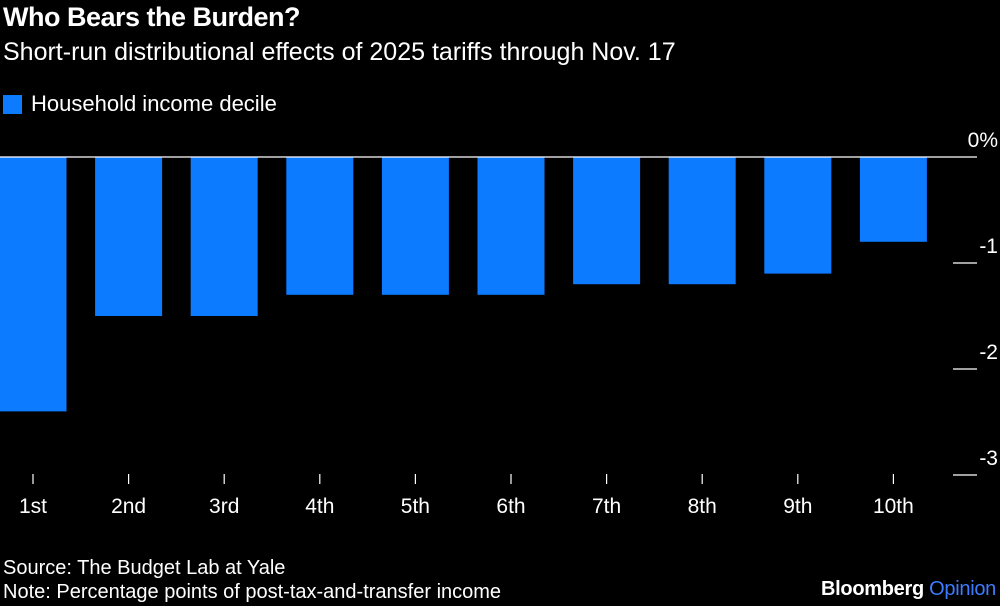 The image size is (1000, 606). I want to click on bar-6th, so click(511, 226).